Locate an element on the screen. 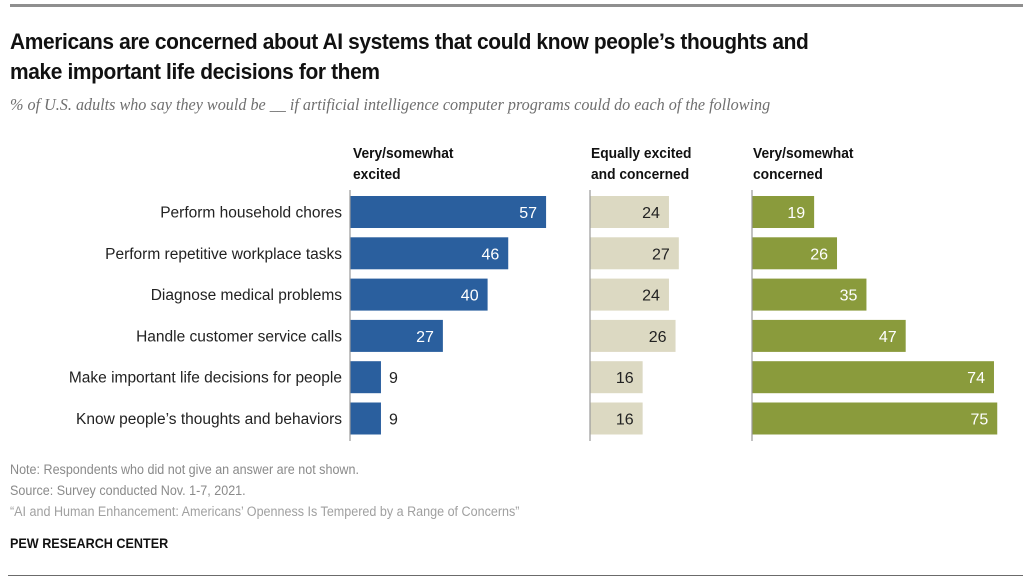 The width and height of the screenshot is (1023, 582). data-label-excited: 57 is located at coordinates (528, 213).